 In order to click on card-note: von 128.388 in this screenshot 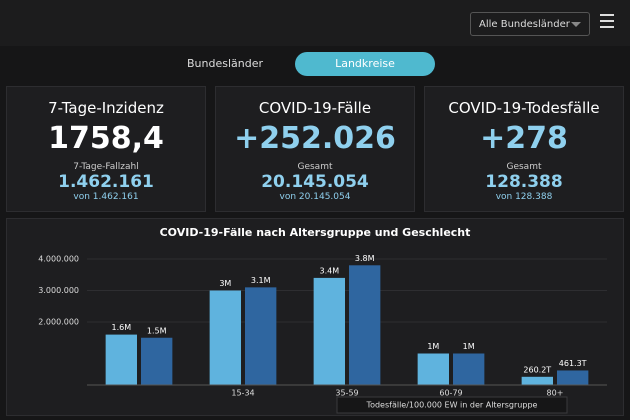, I will do `click(524, 197)`.